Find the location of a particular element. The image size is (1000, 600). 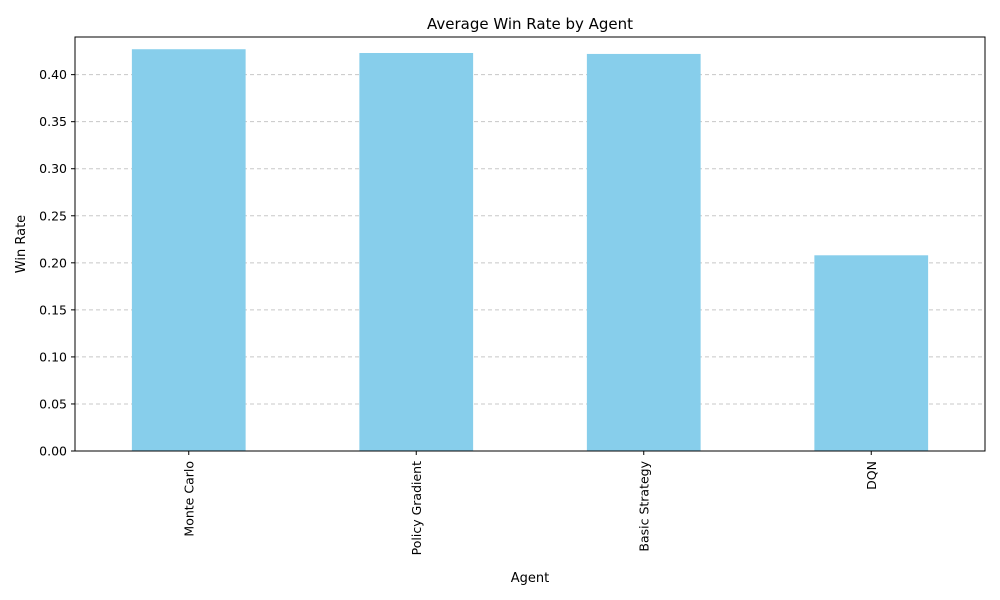

x-tick-label: Basic Strategy is located at coordinates (643, 505).